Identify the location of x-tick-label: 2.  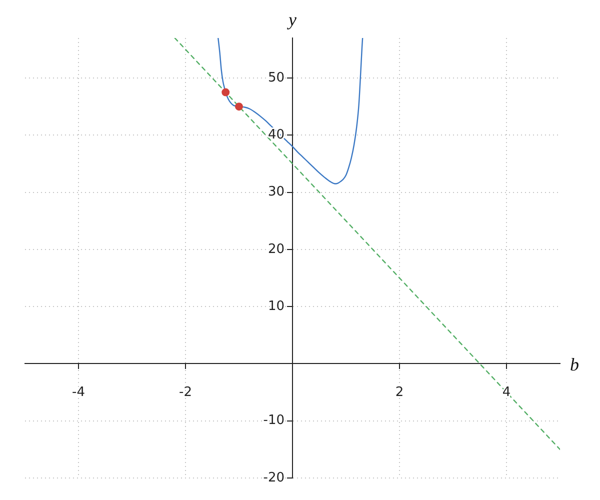
(399, 392).